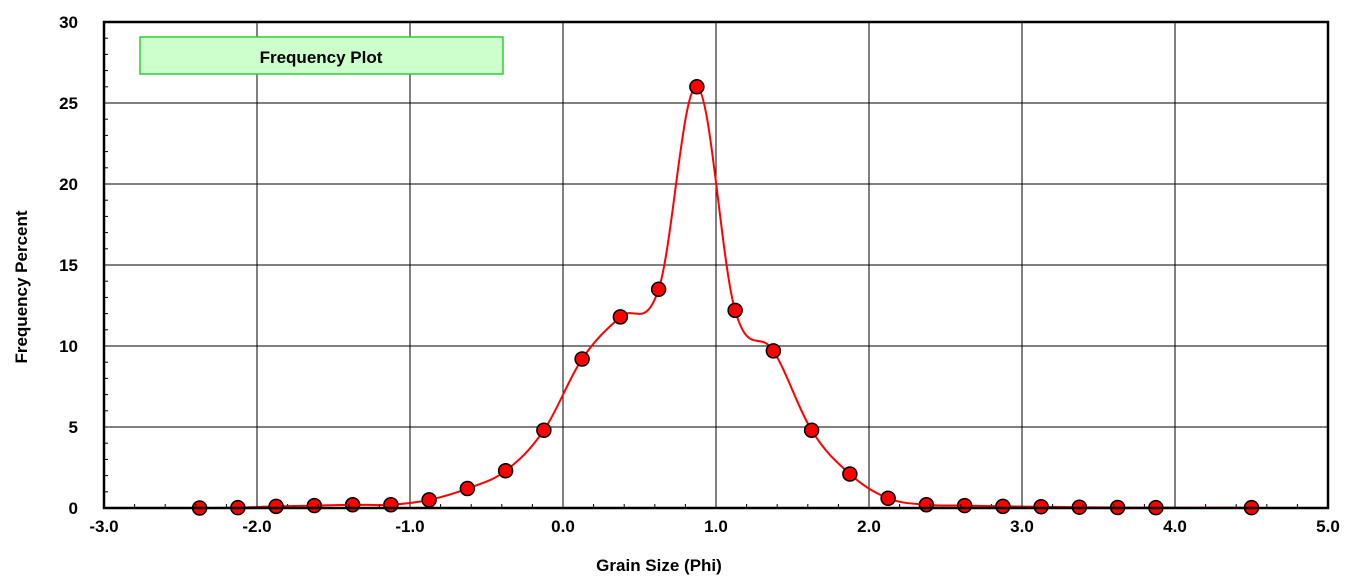 The image size is (1348, 576). What do you see at coordinates (73, 508) in the screenshot?
I see `y-tick-label: 0` at bounding box center [73, 508].